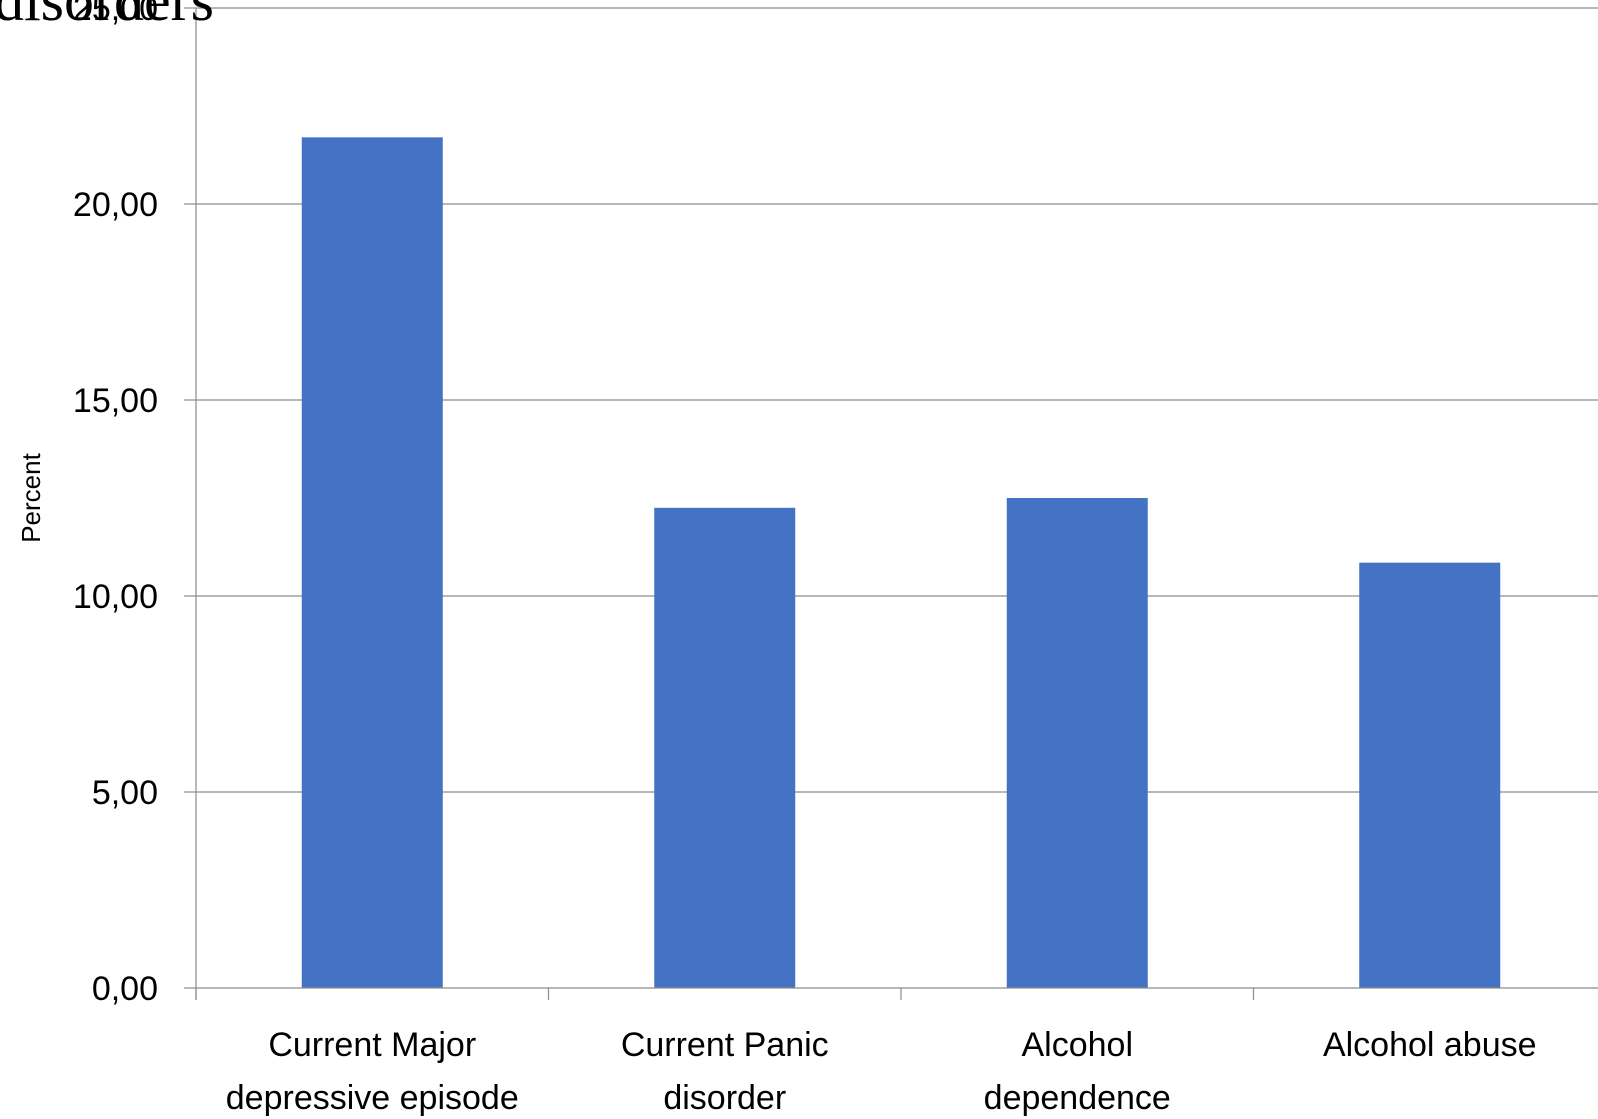 Image resolution: width=1598 pixels, height=1119 pixels. What do you see at coordinates (725, 1071) in the screenshot?
I see `x-tick-label: Current Panic disorder` at bounding box center [725, 1071].